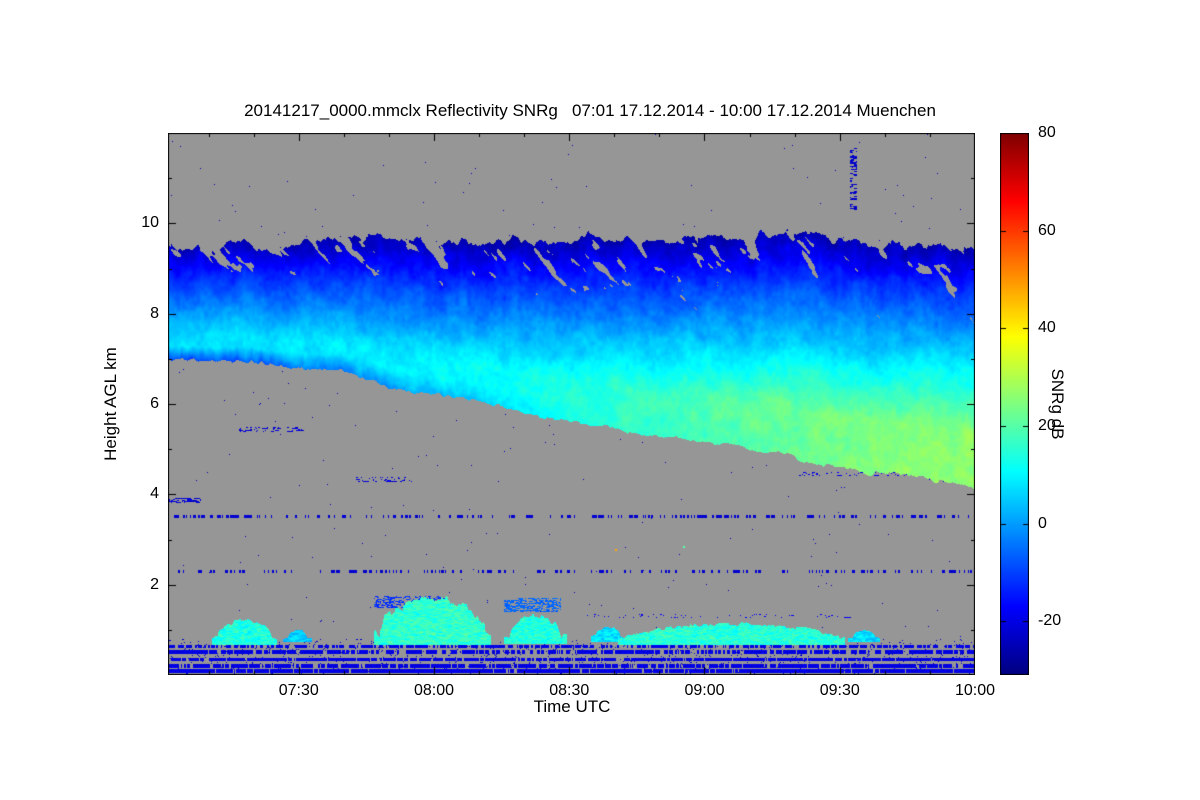 The width and height of the screenshot is (1200, 800). Describe the element at coordinates (1047, 425) in the screenshot. I see `colorbar-tick-label: 20` at that location.